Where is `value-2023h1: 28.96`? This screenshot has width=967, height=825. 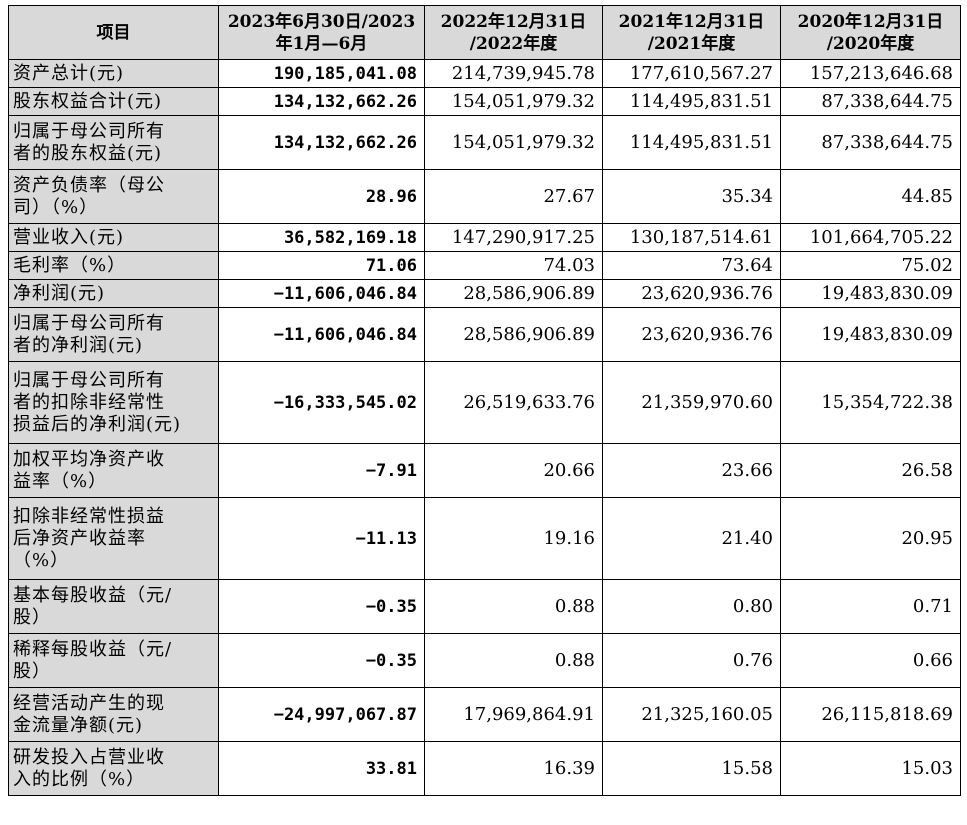
value-2023h1: 28.96 is located at coordinates (321, 196).